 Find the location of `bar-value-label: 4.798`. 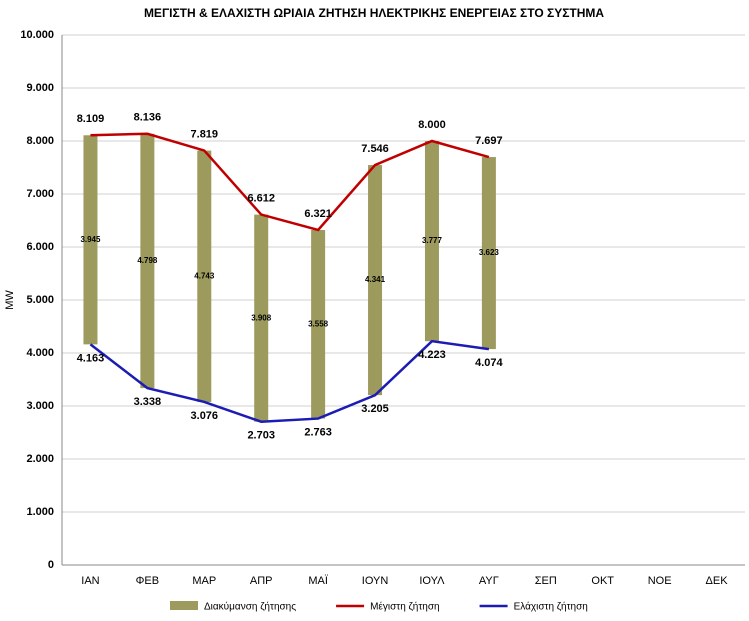

bar-value-label: 4.798 is located at coordinates (147, 260).